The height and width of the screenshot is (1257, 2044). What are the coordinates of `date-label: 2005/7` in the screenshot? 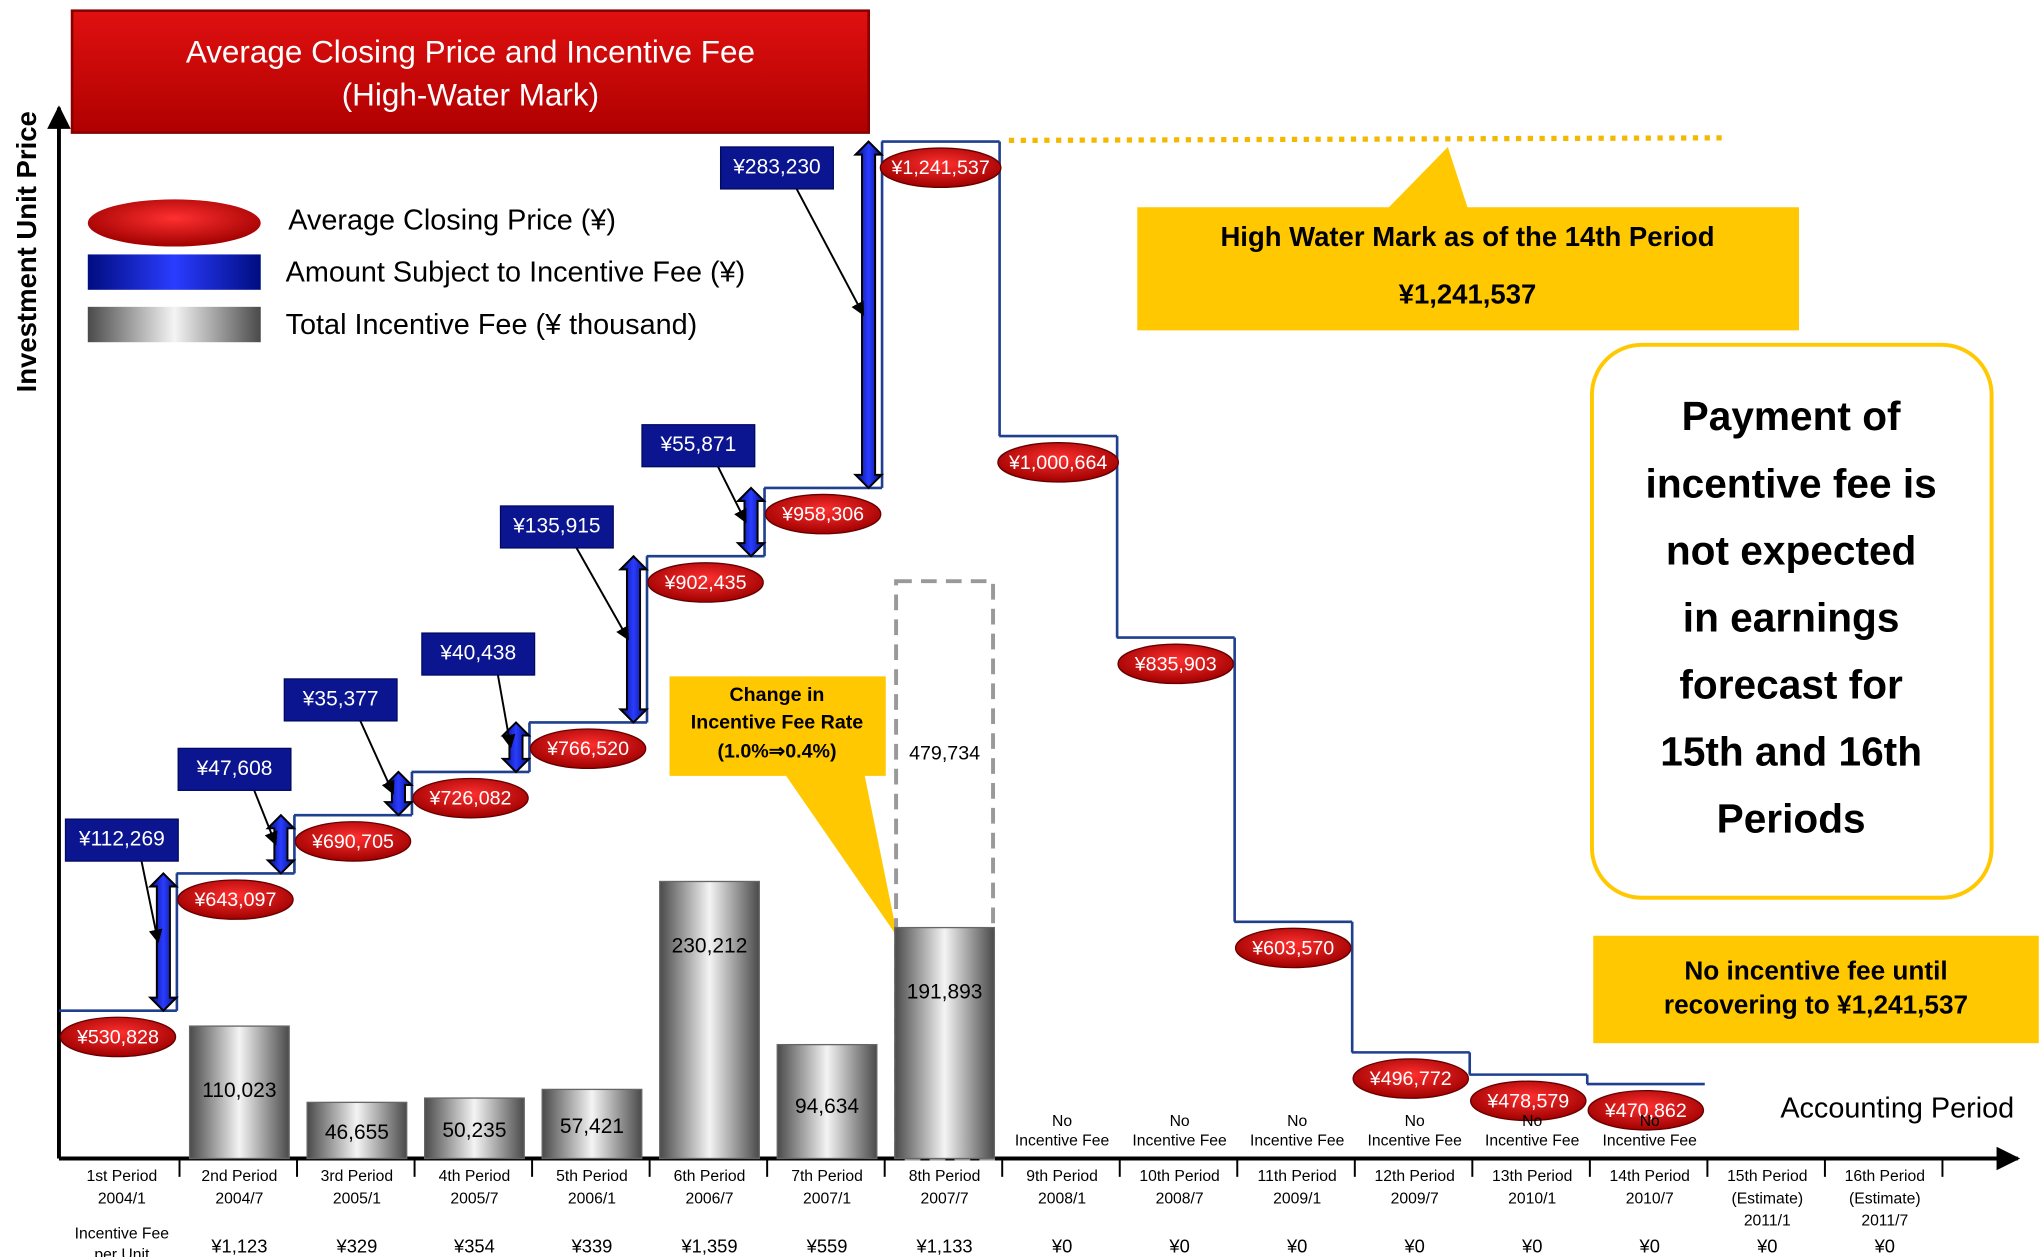 It's located at (474, 1198).